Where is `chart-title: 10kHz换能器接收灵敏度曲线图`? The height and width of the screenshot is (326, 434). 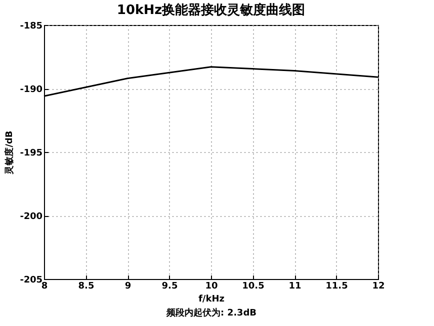 chart-title: 10kHz换能器接收灵敏度曲线图 is located at coordinates (211, 10).